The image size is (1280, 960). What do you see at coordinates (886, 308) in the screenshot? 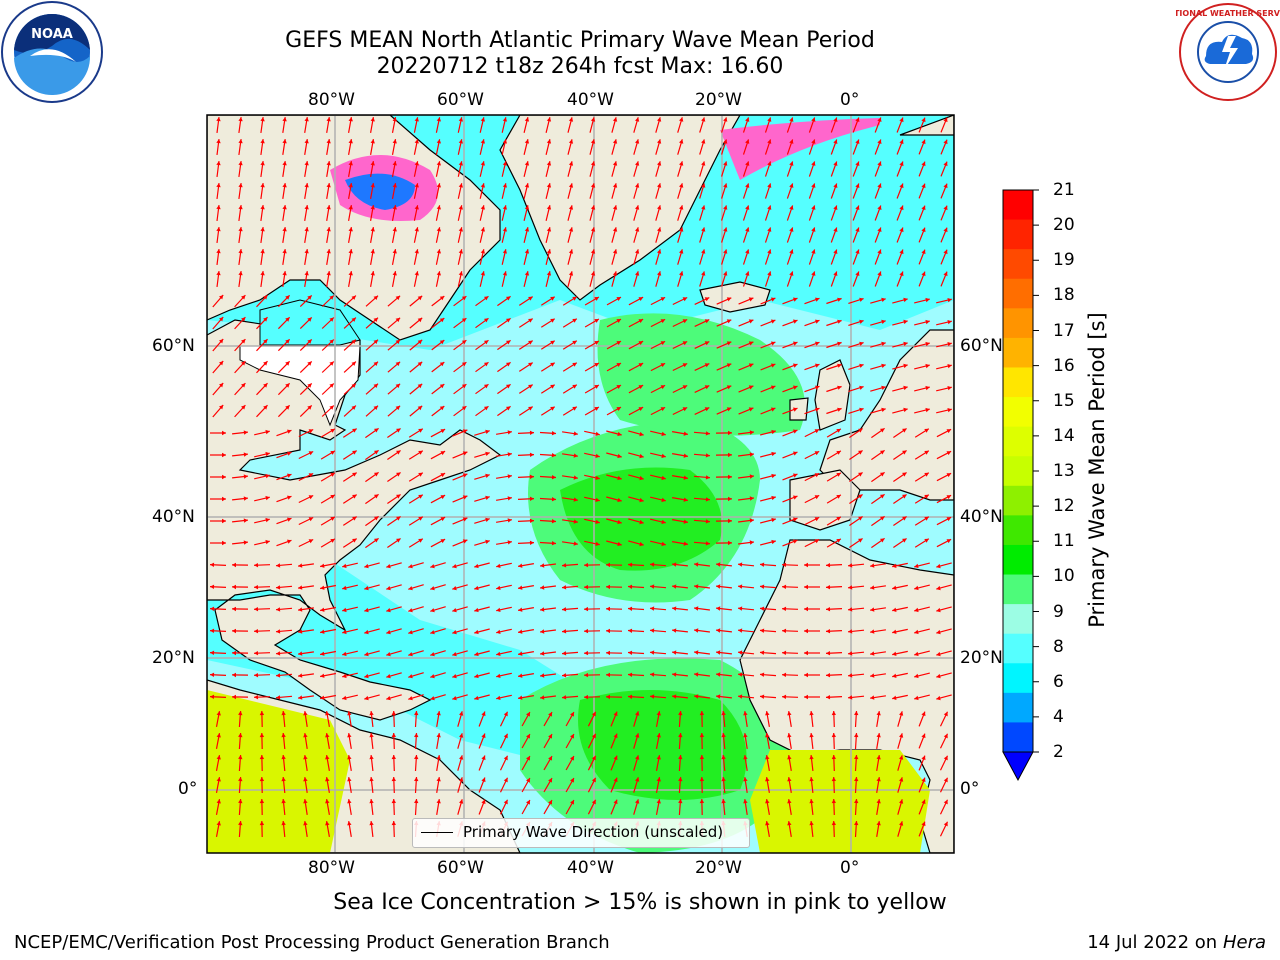
I see `land-europe` at bounding box center [886, 308].